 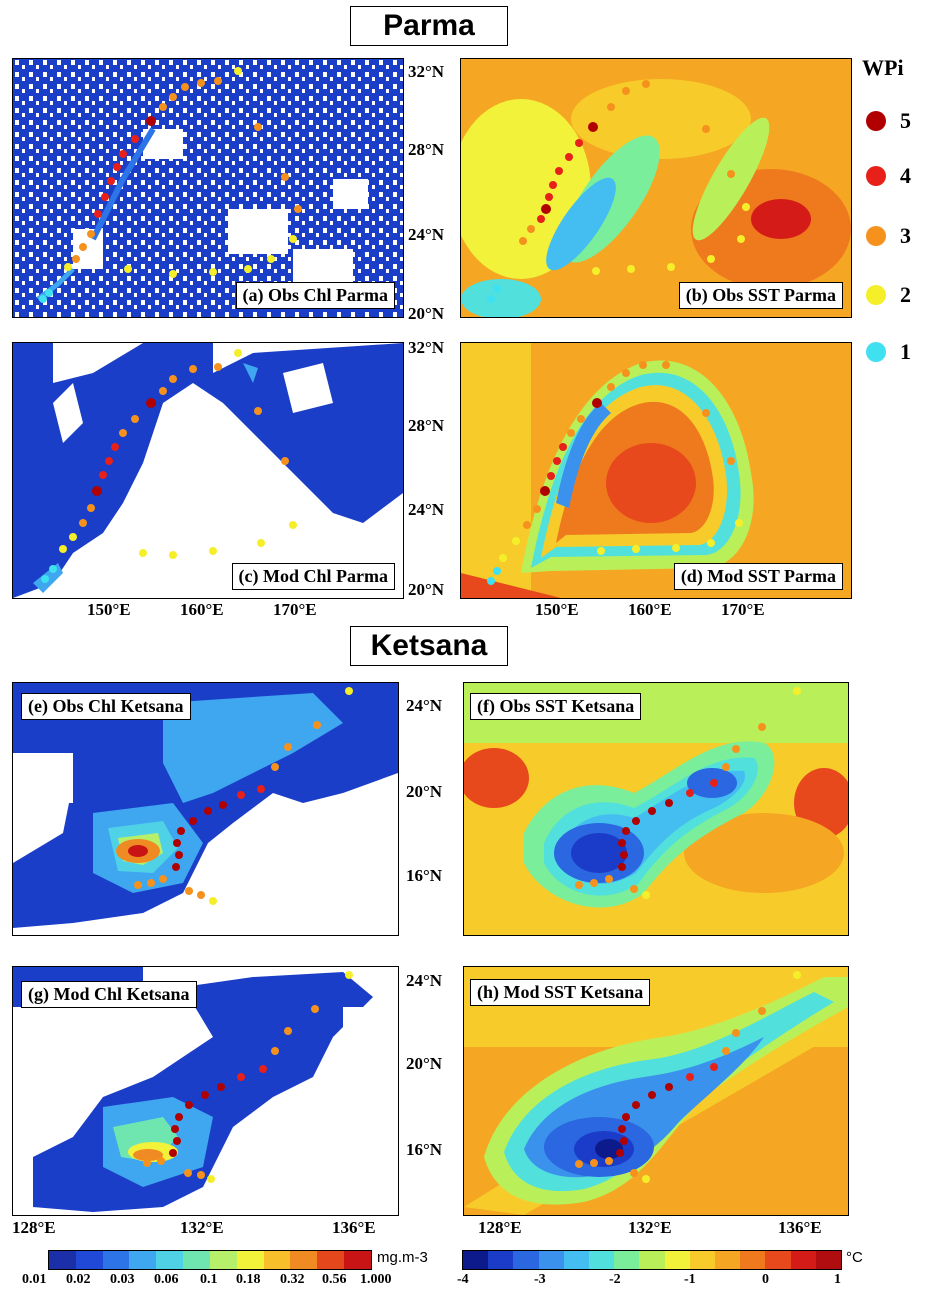 I want to click on legend-label-4: 4, so click(x=905, y=175).